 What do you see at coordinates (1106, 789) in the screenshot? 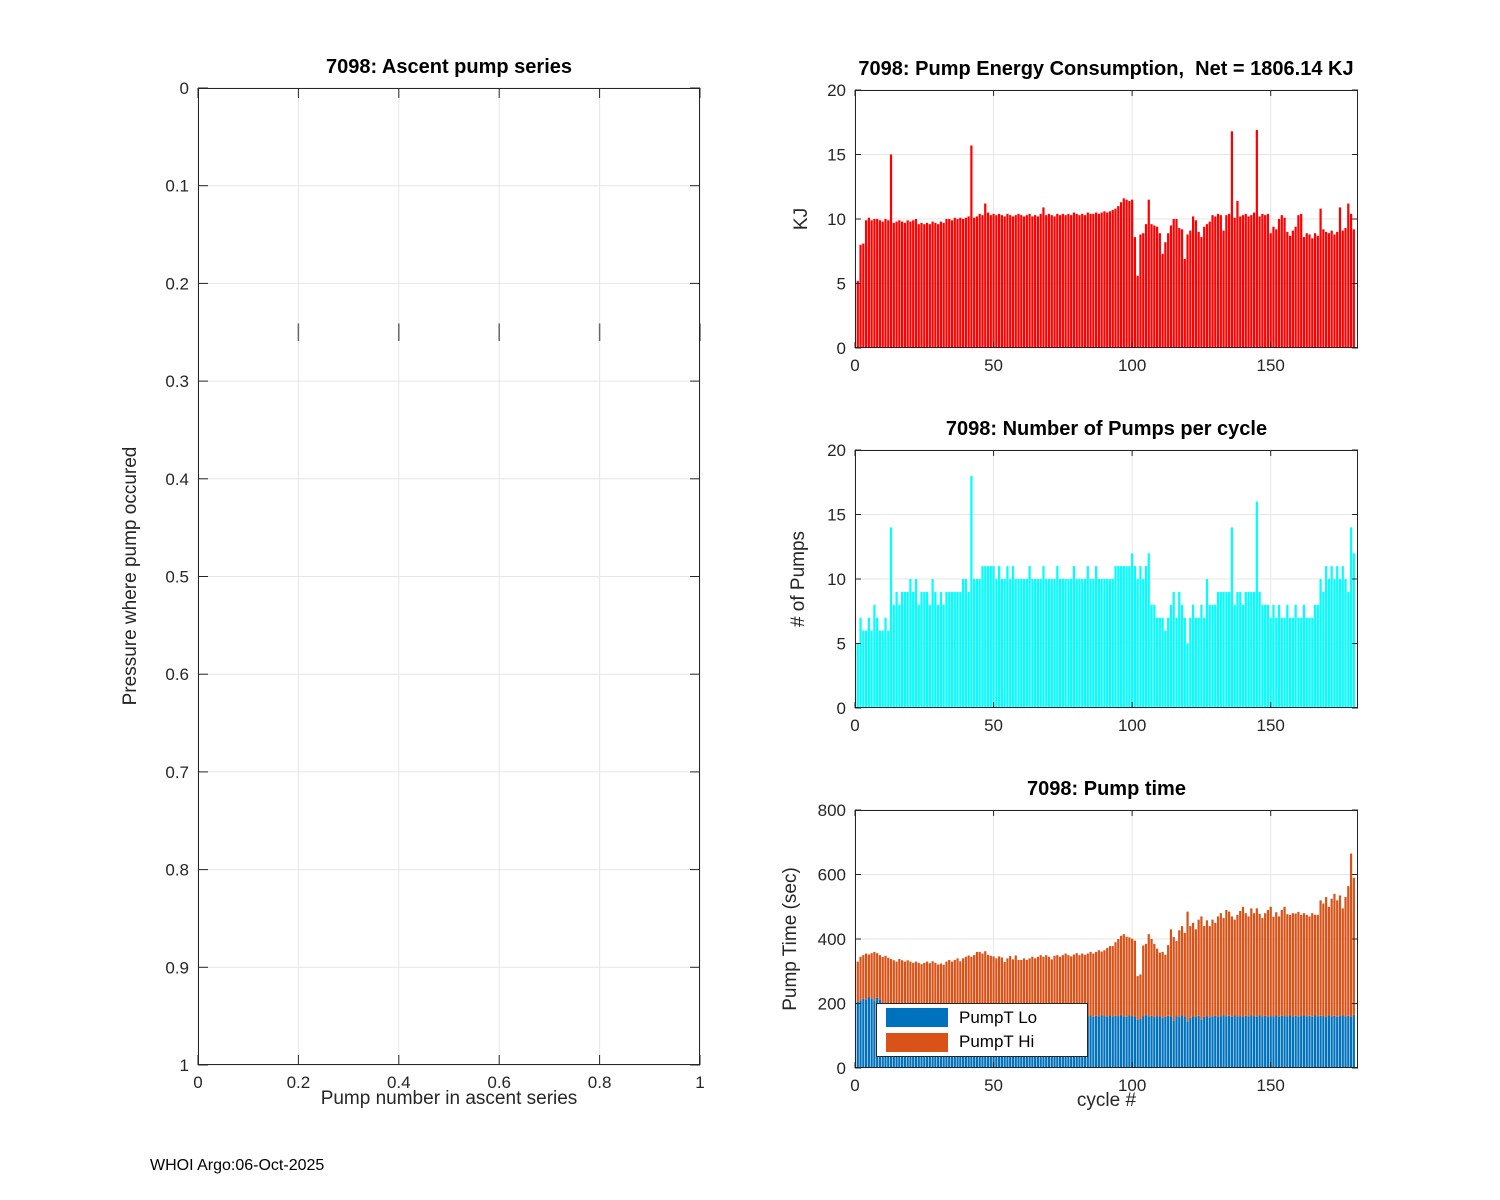
I see `chart-title-pumptime: 7098: Pump time` at bounding box center [1106, 789].